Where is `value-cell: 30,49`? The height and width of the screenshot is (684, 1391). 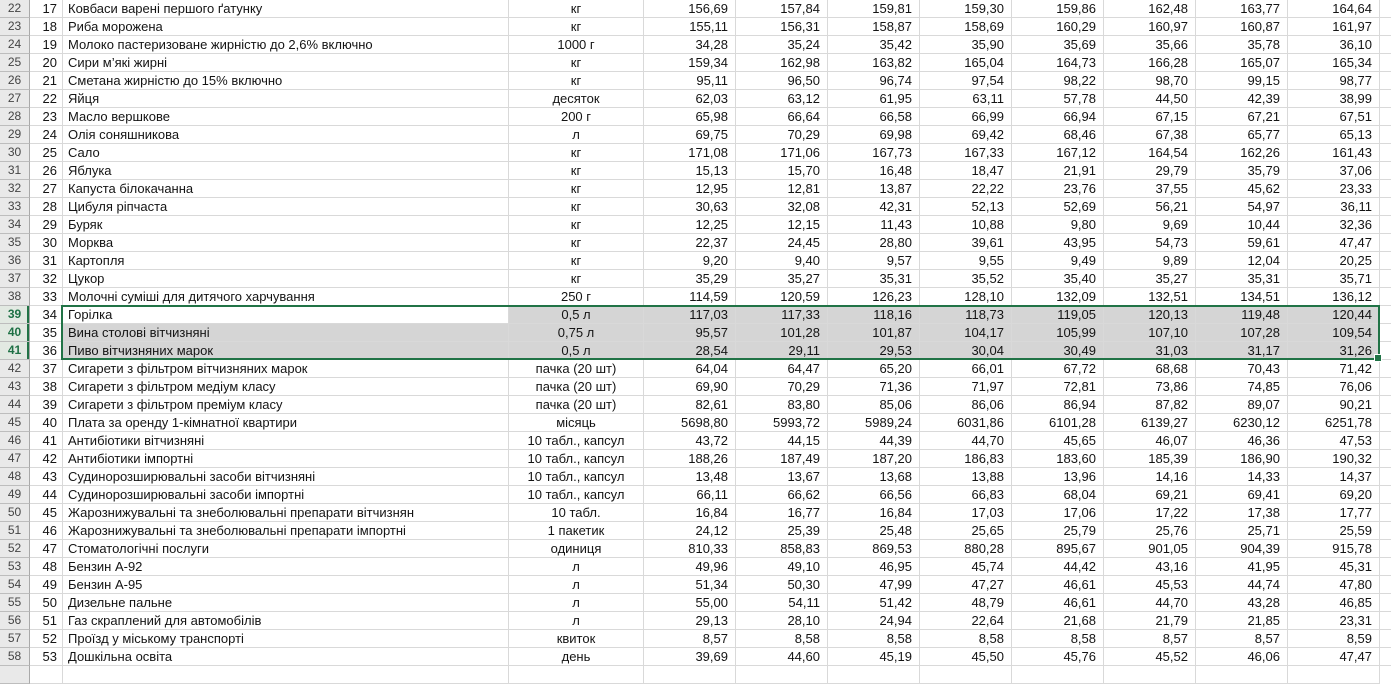
value-cell: 30,49 is located at coordinates (1058, 351).